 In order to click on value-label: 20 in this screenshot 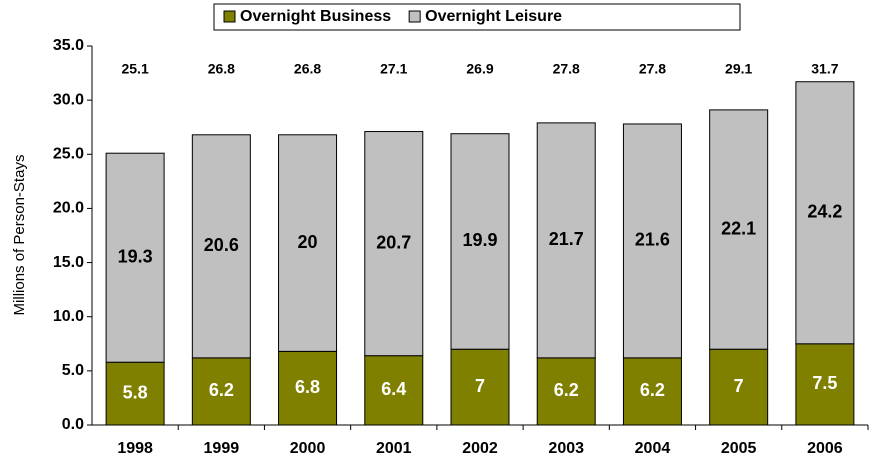, I will do `click(308, 242)`.